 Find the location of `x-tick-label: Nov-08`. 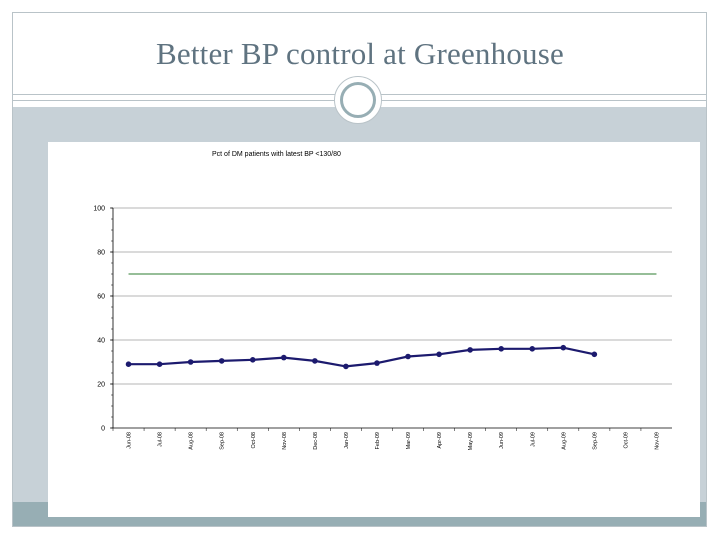

x-tick-label: Nov-08 is located at coordinates (285, 441).